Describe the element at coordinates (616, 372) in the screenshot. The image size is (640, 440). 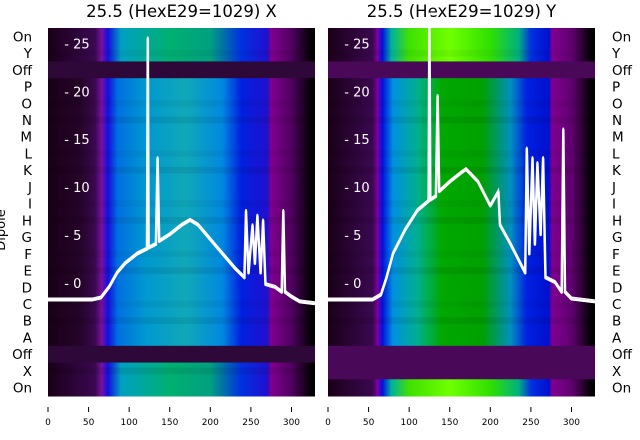
I see `row-label-right: X` at that location.